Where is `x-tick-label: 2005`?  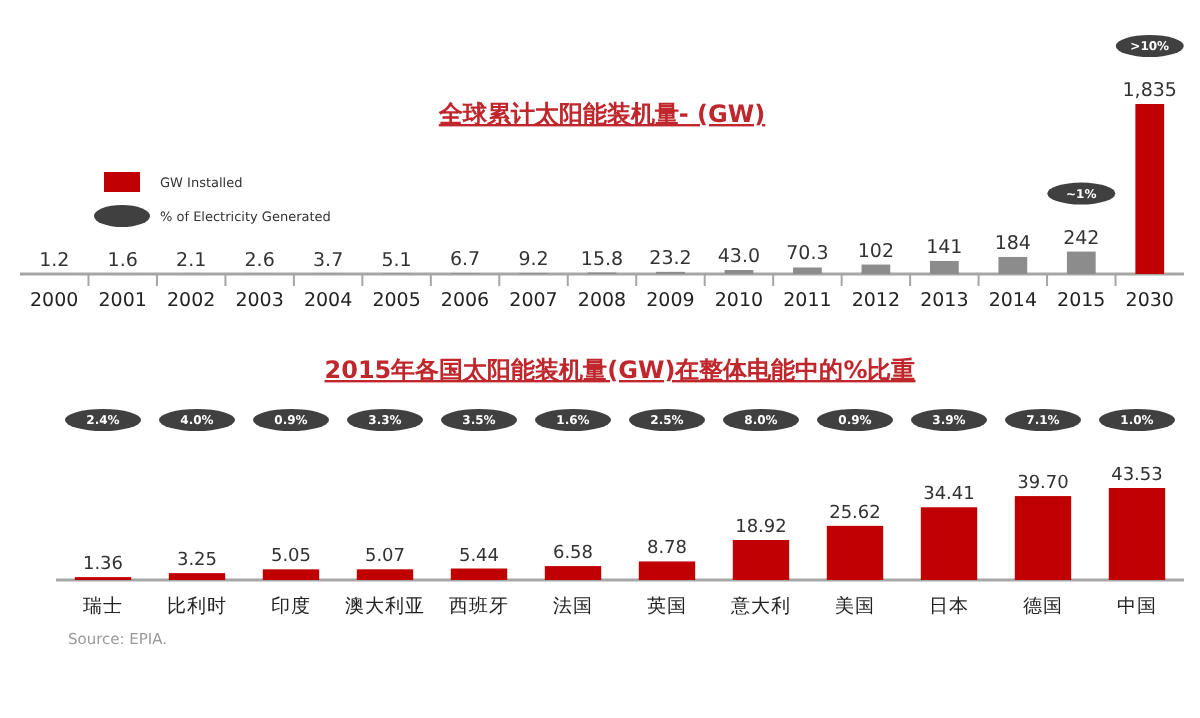 x-tick-label: 2005 is located at coordinates (396, 301).